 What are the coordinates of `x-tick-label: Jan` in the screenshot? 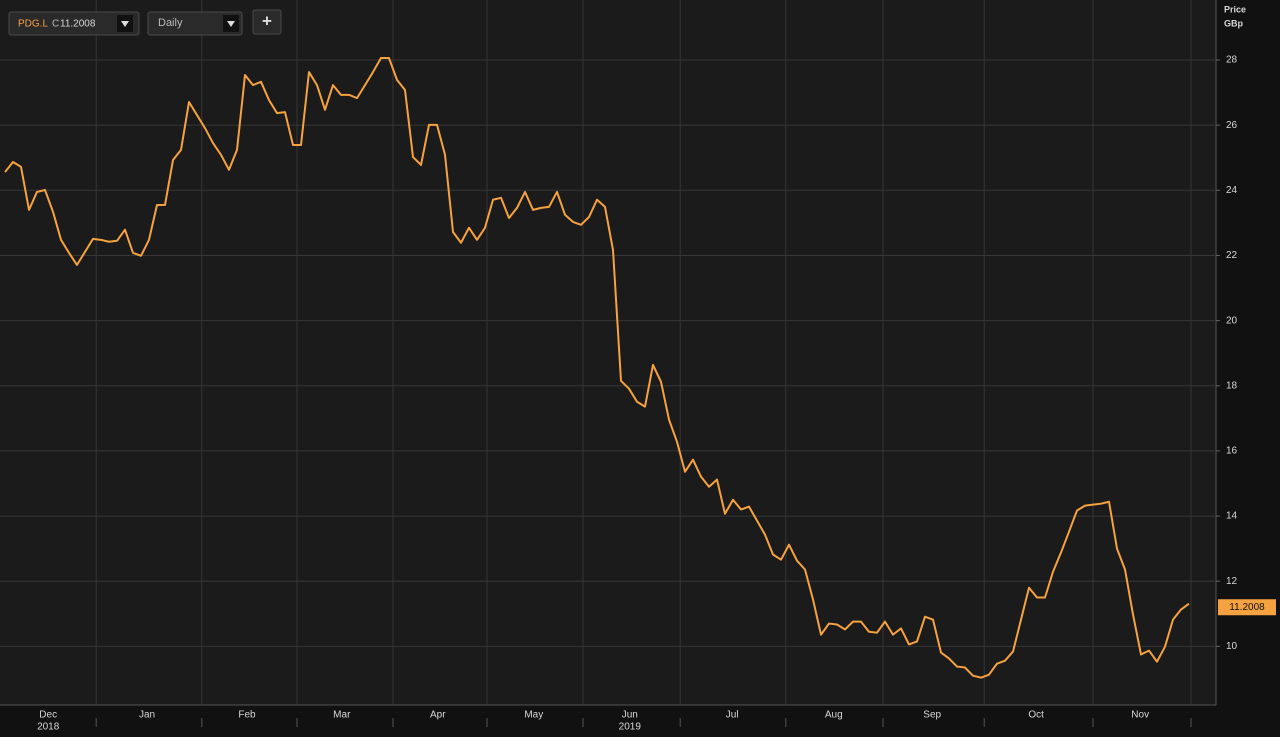 It's located at (147, 715).